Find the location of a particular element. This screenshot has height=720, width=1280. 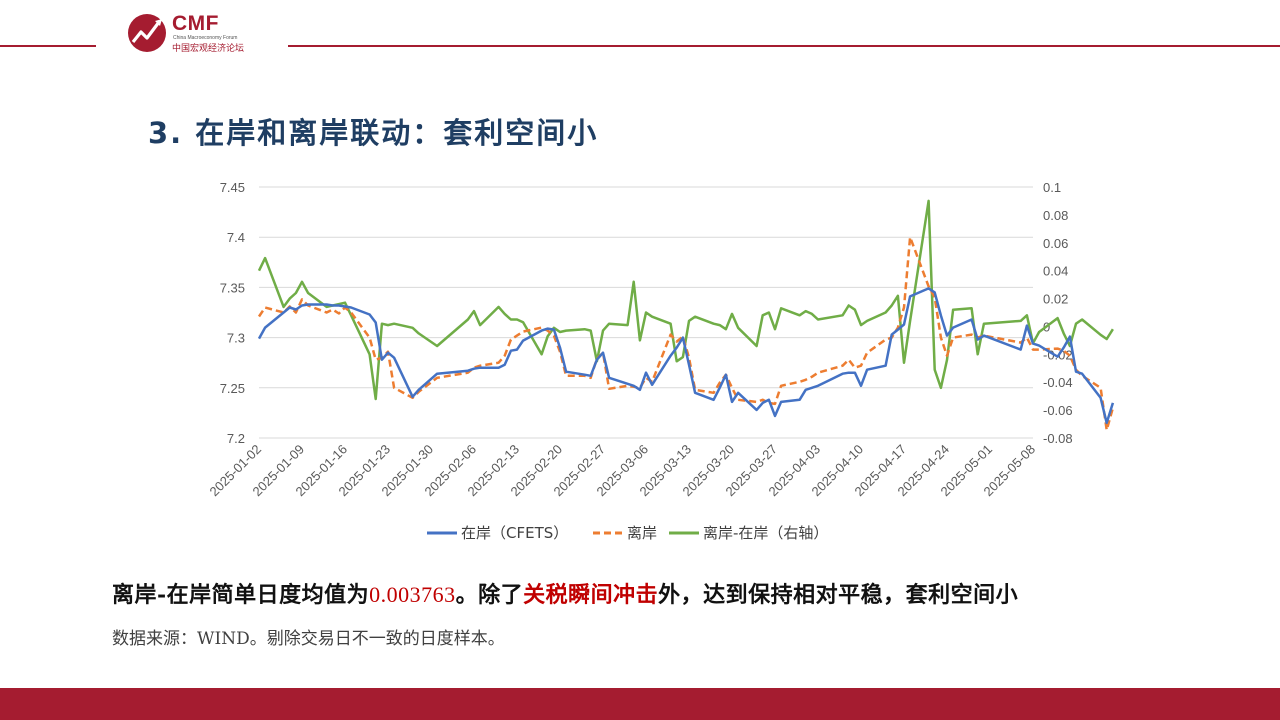

footer-bar is located at coordinates (640, 704).